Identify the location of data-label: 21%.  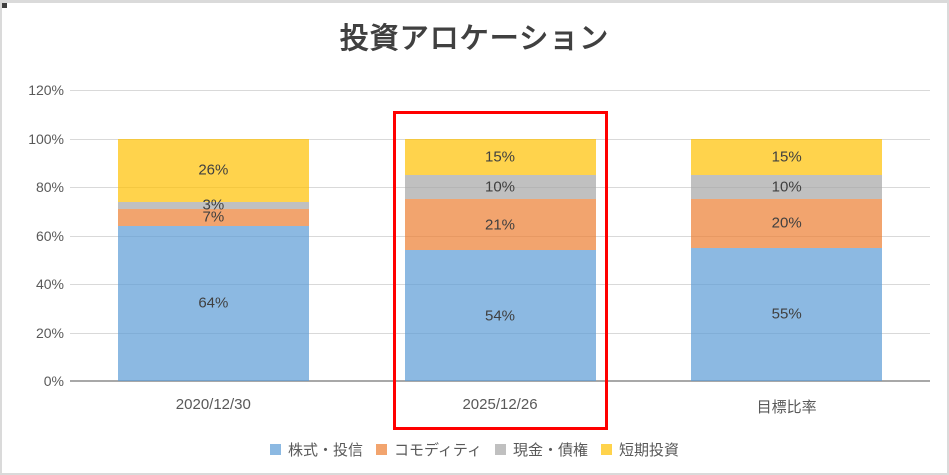
(500, 225).